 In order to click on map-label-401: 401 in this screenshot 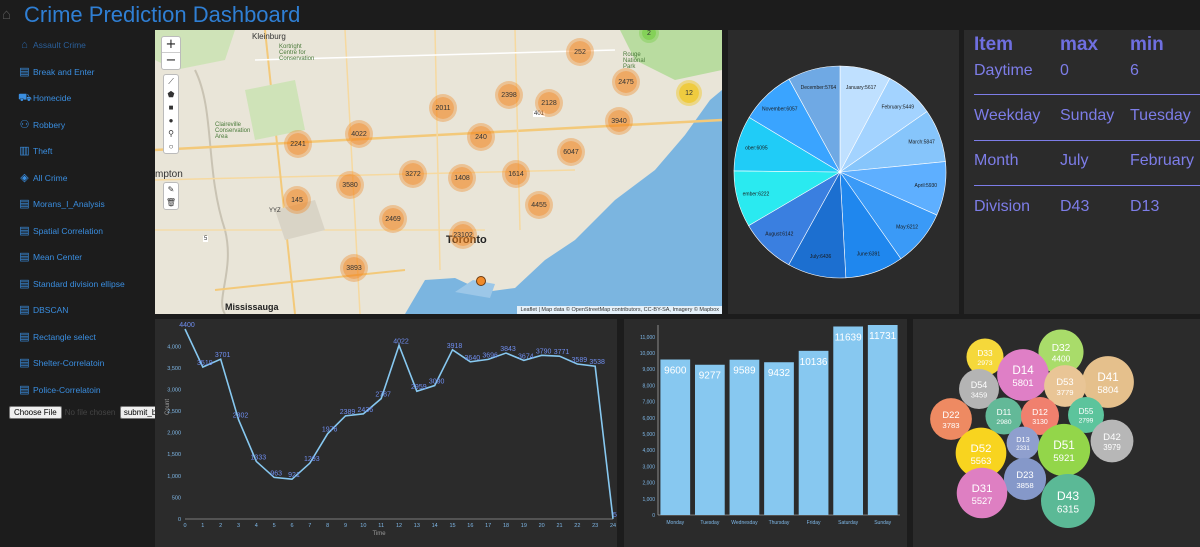, I will do `click(539, 114)`.